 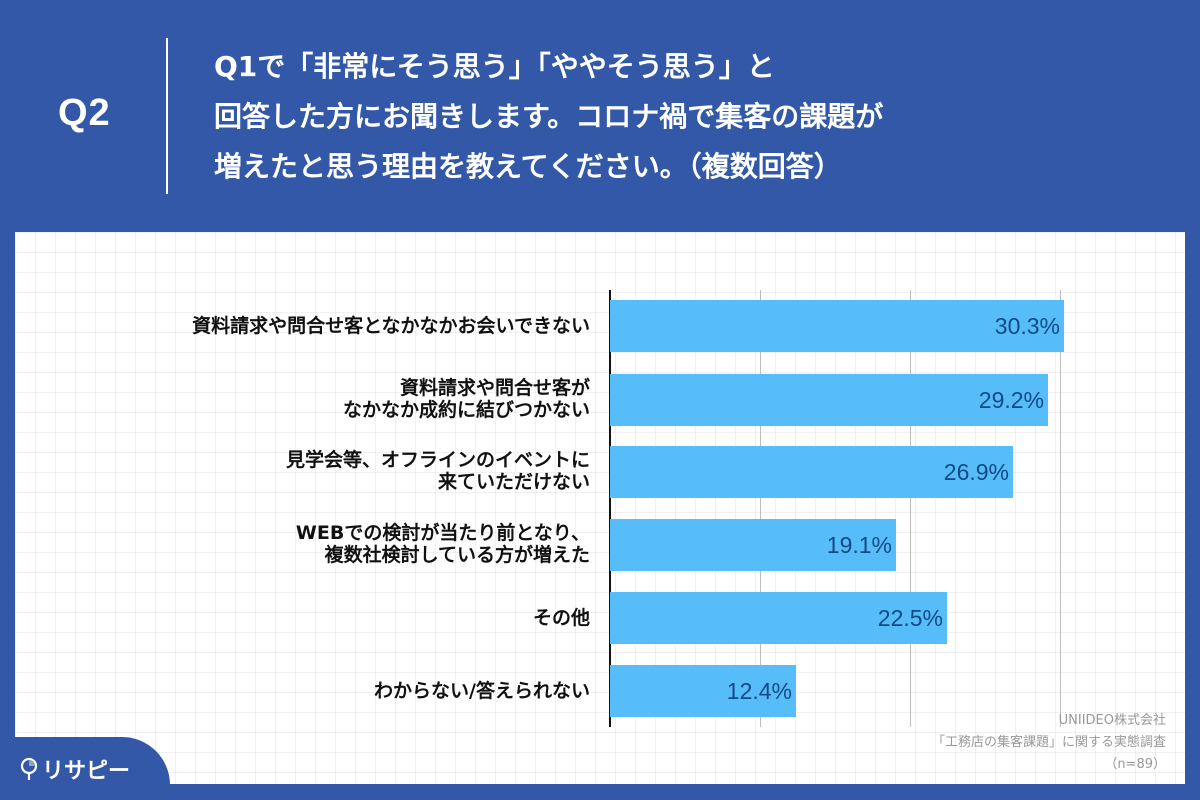 What do you see at coordinates (1027, 326) in the screenshot?
I see `bar-value: 30.3%` at bounding box center [1027, 326].